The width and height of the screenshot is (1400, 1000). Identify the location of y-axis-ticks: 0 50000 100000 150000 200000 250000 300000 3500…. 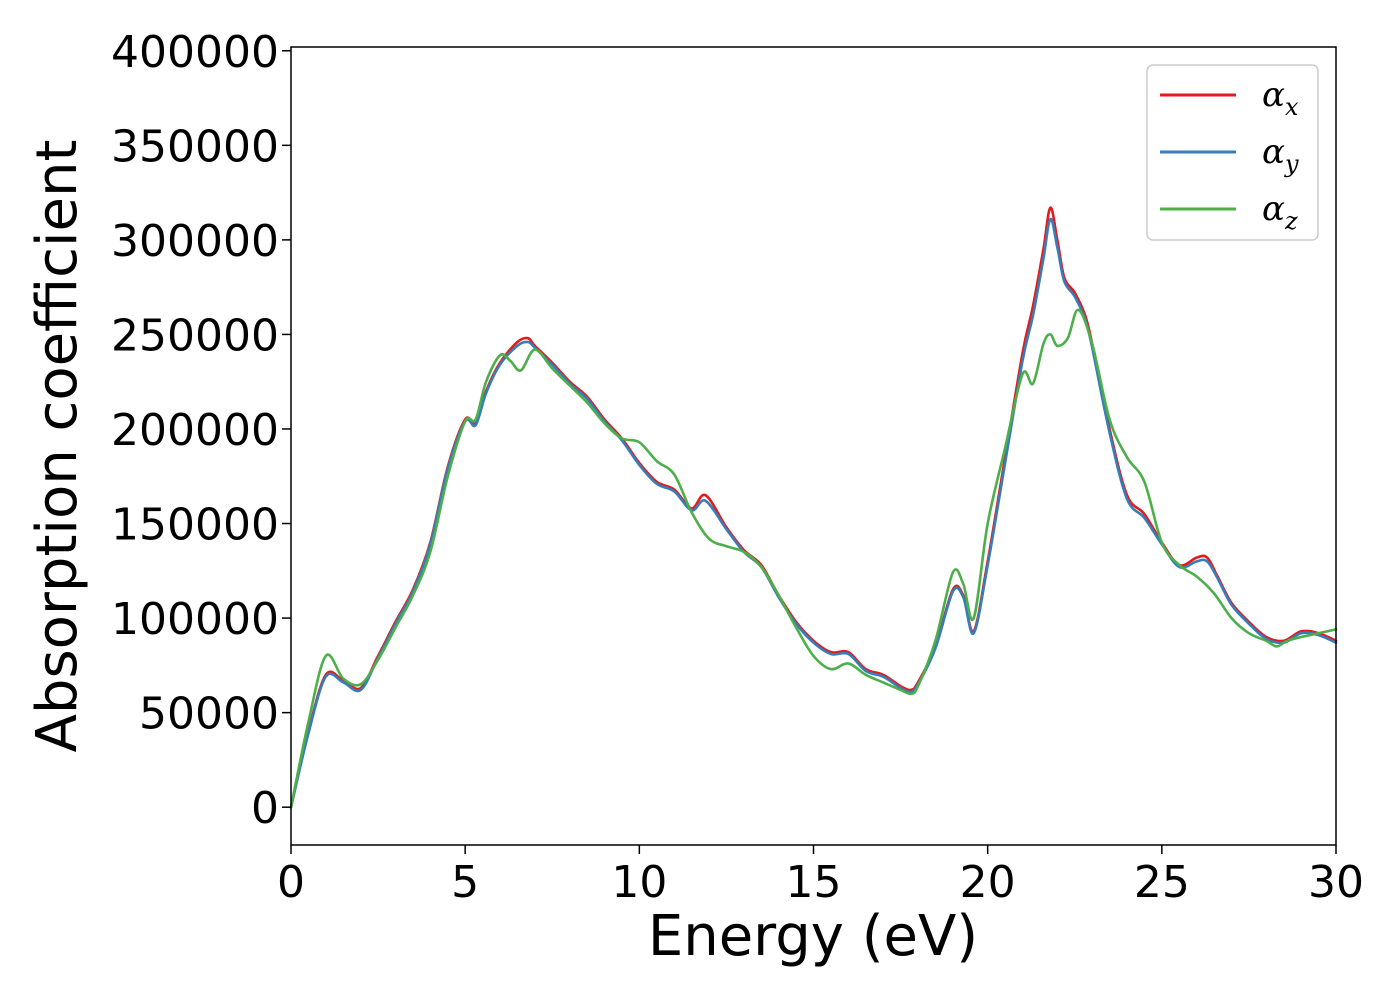
(201, 430).